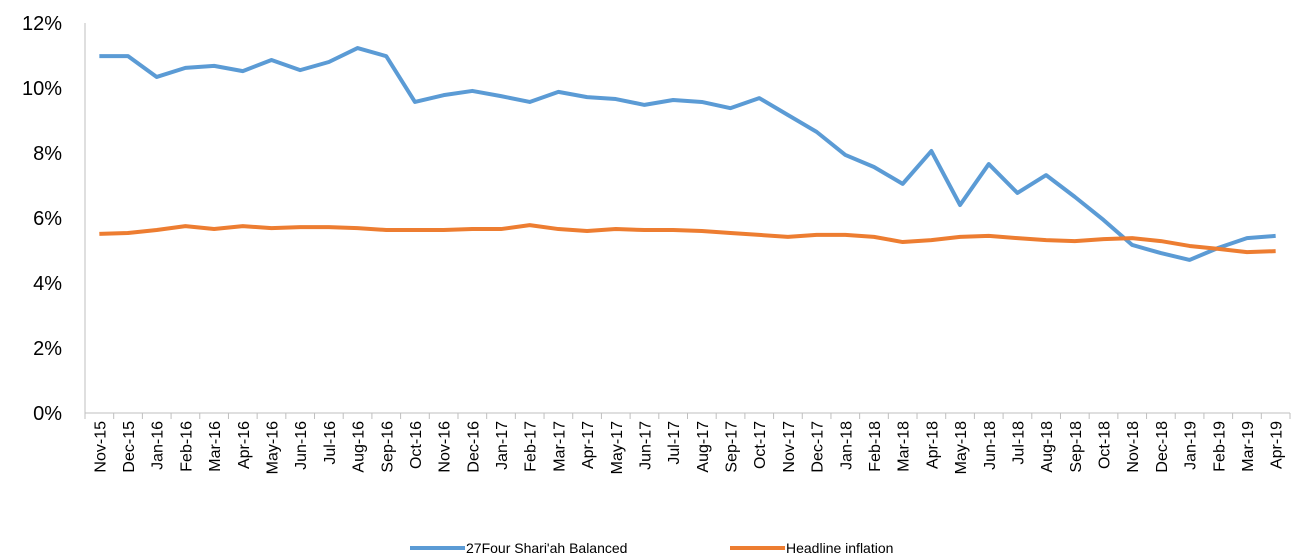  What do you see at coordinates (645, 445) in the screenshot?
I see `x-tick-label: Jun-17` at bounding box center [645, 445].